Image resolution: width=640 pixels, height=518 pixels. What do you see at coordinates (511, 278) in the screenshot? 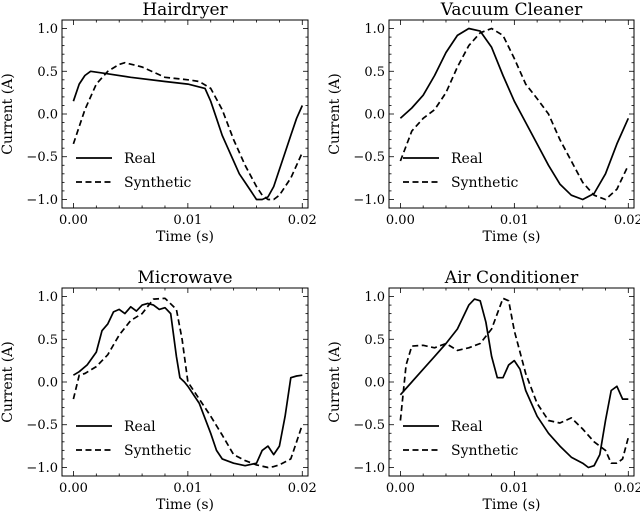
I see `chart-title: Air Conditioner` at bounding box center [511, 278].